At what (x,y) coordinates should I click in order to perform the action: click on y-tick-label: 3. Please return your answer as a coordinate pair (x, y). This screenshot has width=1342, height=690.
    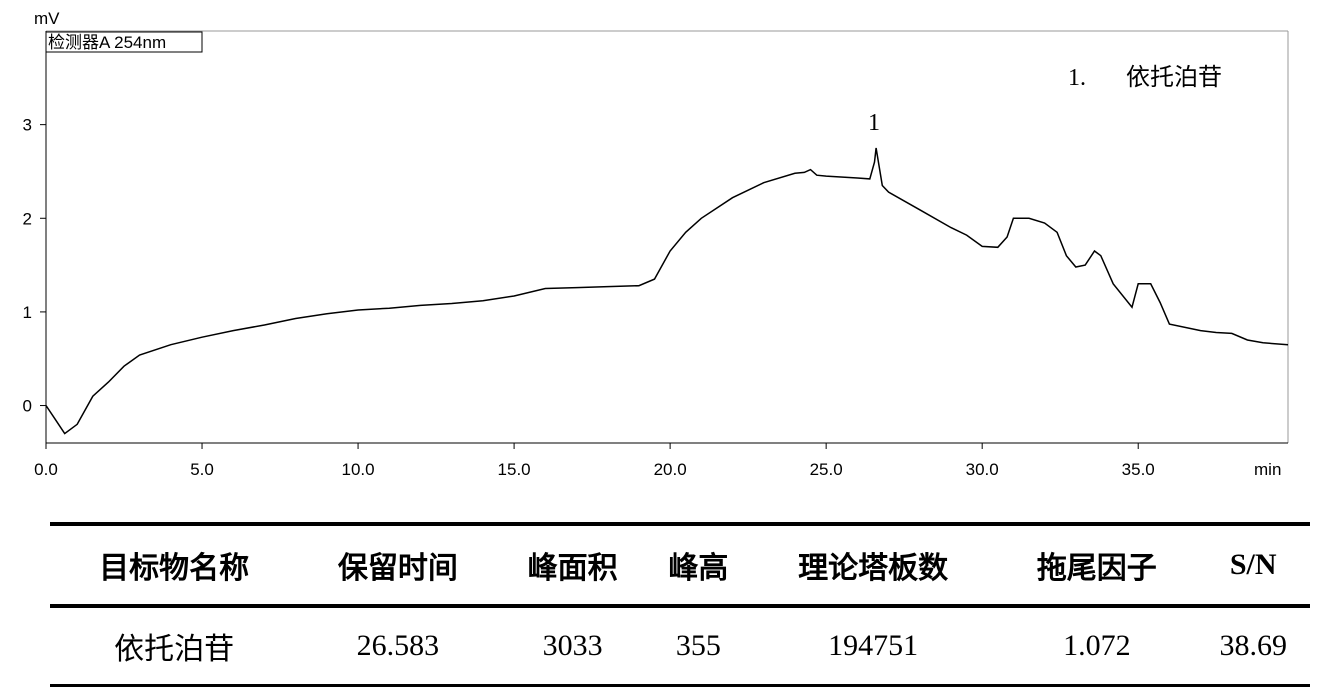
    Looking at the image, I should click on (27, 125).